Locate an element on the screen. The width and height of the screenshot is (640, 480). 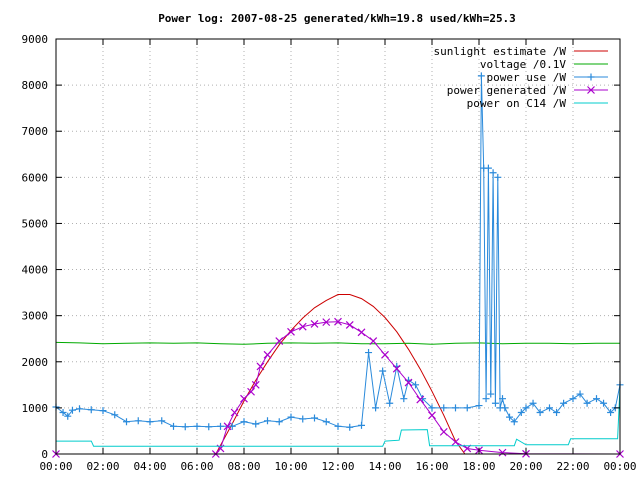
x-tick-label: 04:00 is located at coordinates (149, 466).